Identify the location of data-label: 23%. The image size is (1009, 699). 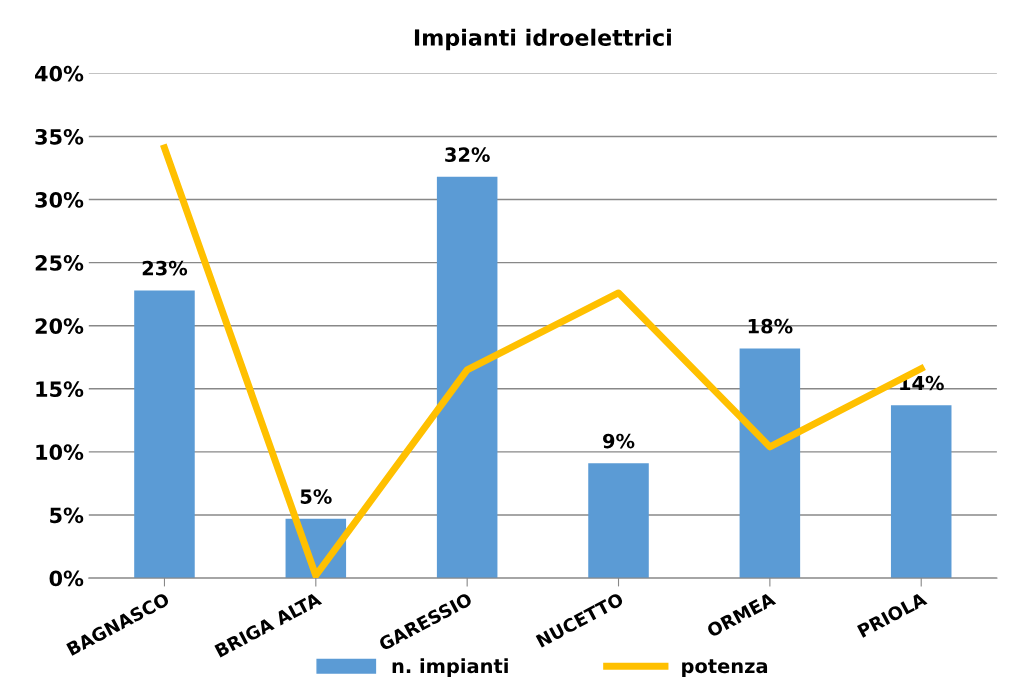
(165, 268).